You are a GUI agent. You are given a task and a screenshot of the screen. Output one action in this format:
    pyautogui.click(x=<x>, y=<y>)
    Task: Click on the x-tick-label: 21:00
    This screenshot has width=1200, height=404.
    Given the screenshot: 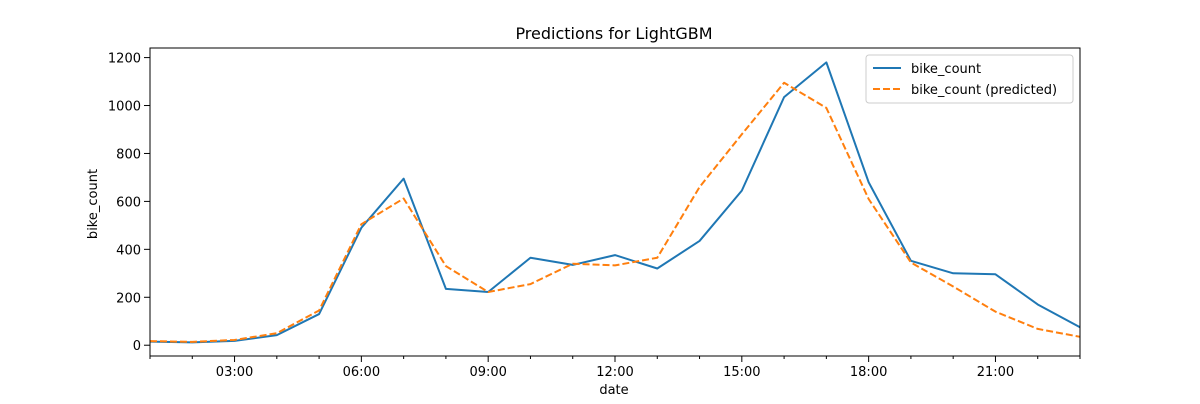 What is the action you would take?
    pyautogui.click(x=995, y=372)
    